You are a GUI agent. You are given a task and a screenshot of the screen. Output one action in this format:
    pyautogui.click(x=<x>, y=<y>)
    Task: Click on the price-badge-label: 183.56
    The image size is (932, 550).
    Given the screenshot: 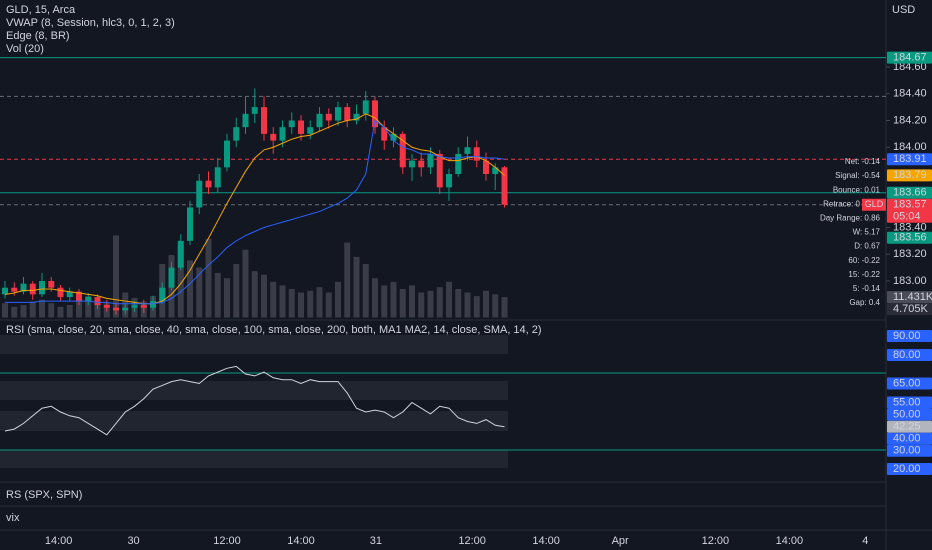 What is the action you would take?
    pyautogui.click(x=910, y=238)
    